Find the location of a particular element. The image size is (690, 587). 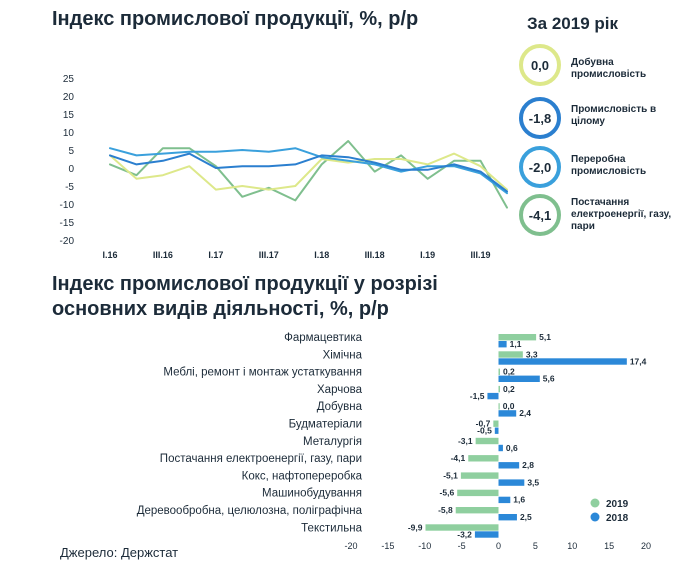

bar-value-label: 0,6 is located at coordinates (512, 448).